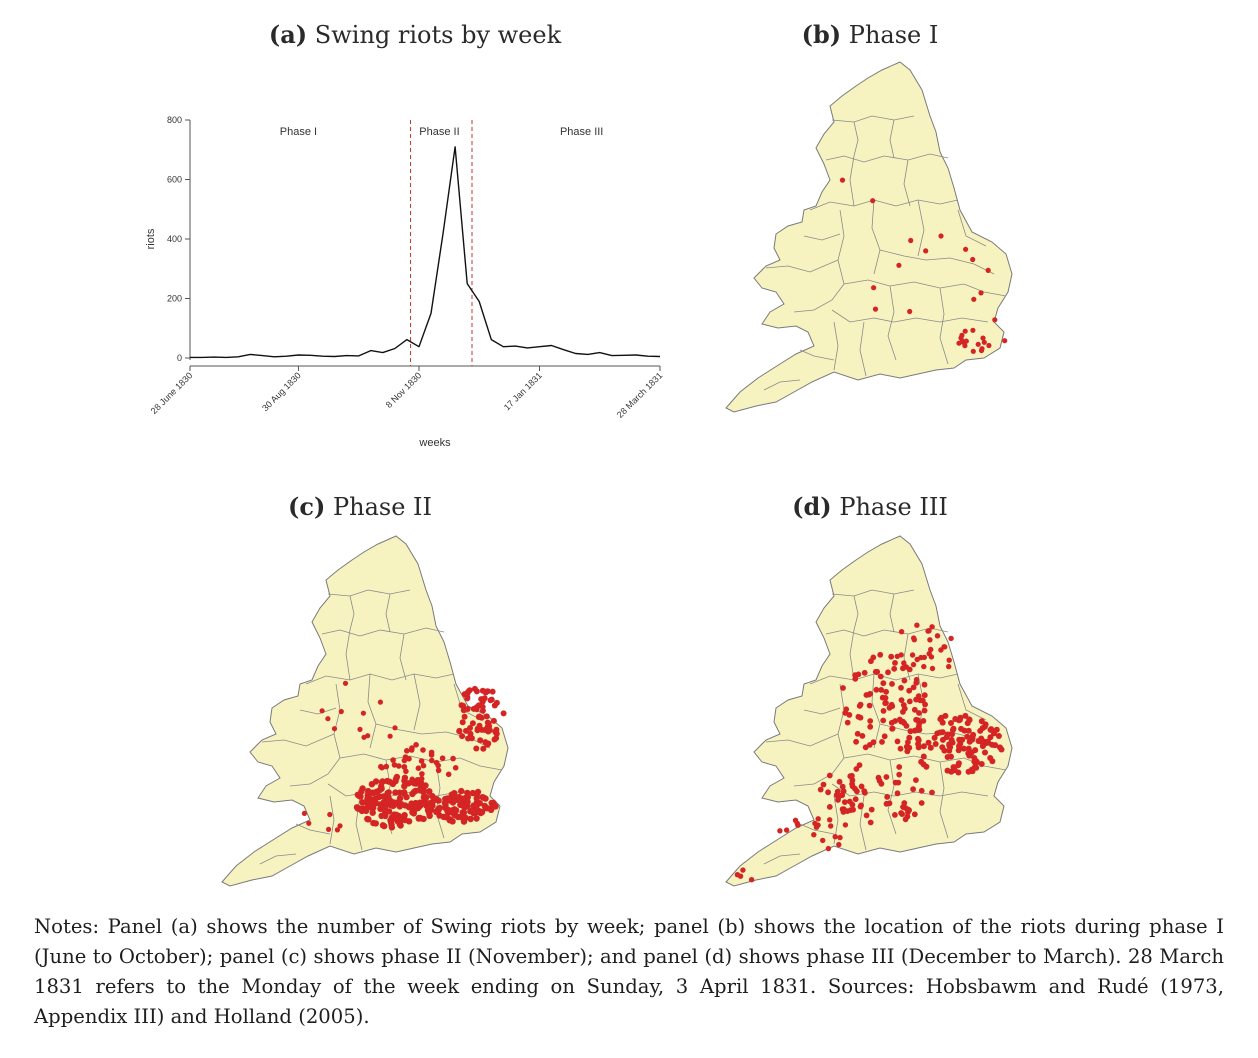  I want to click on panel-c-title: (c) Phase II, so click(360, 506).